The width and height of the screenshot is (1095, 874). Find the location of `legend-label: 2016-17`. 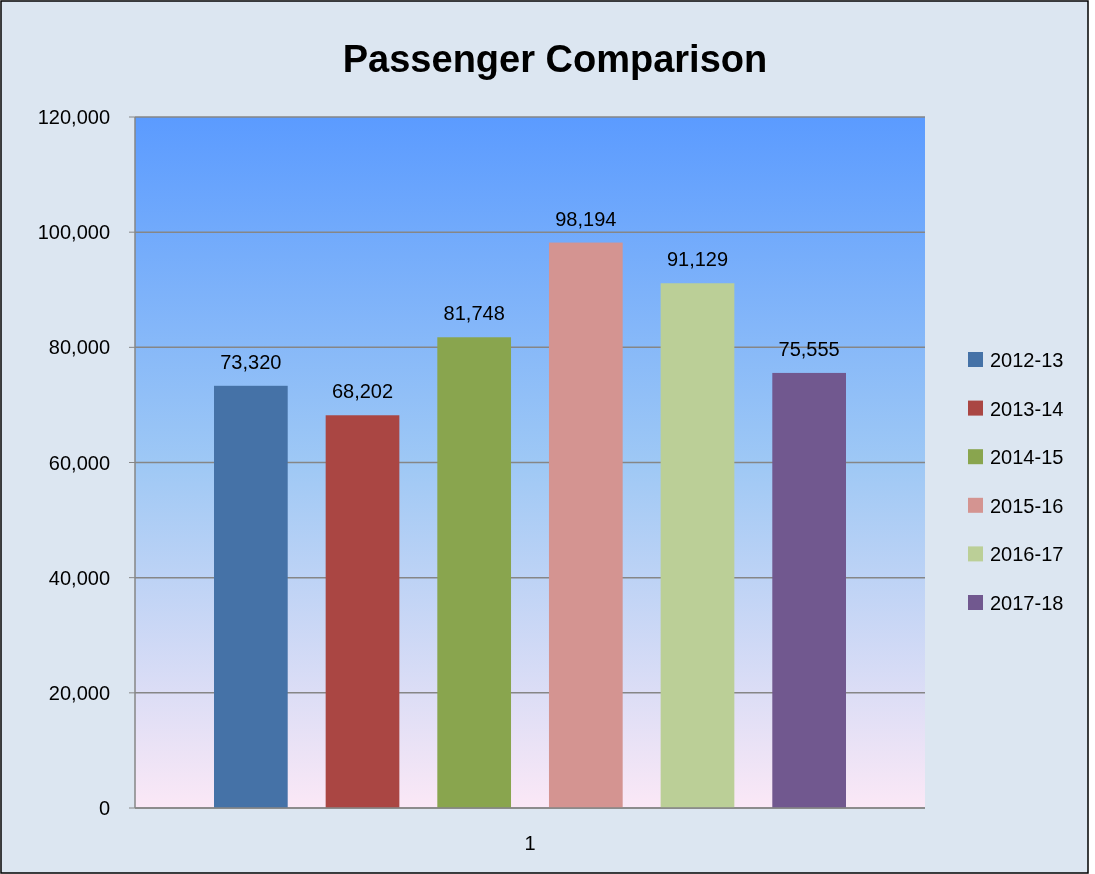

legend-label: 2016-17 is located at coordinates (1027, 554).